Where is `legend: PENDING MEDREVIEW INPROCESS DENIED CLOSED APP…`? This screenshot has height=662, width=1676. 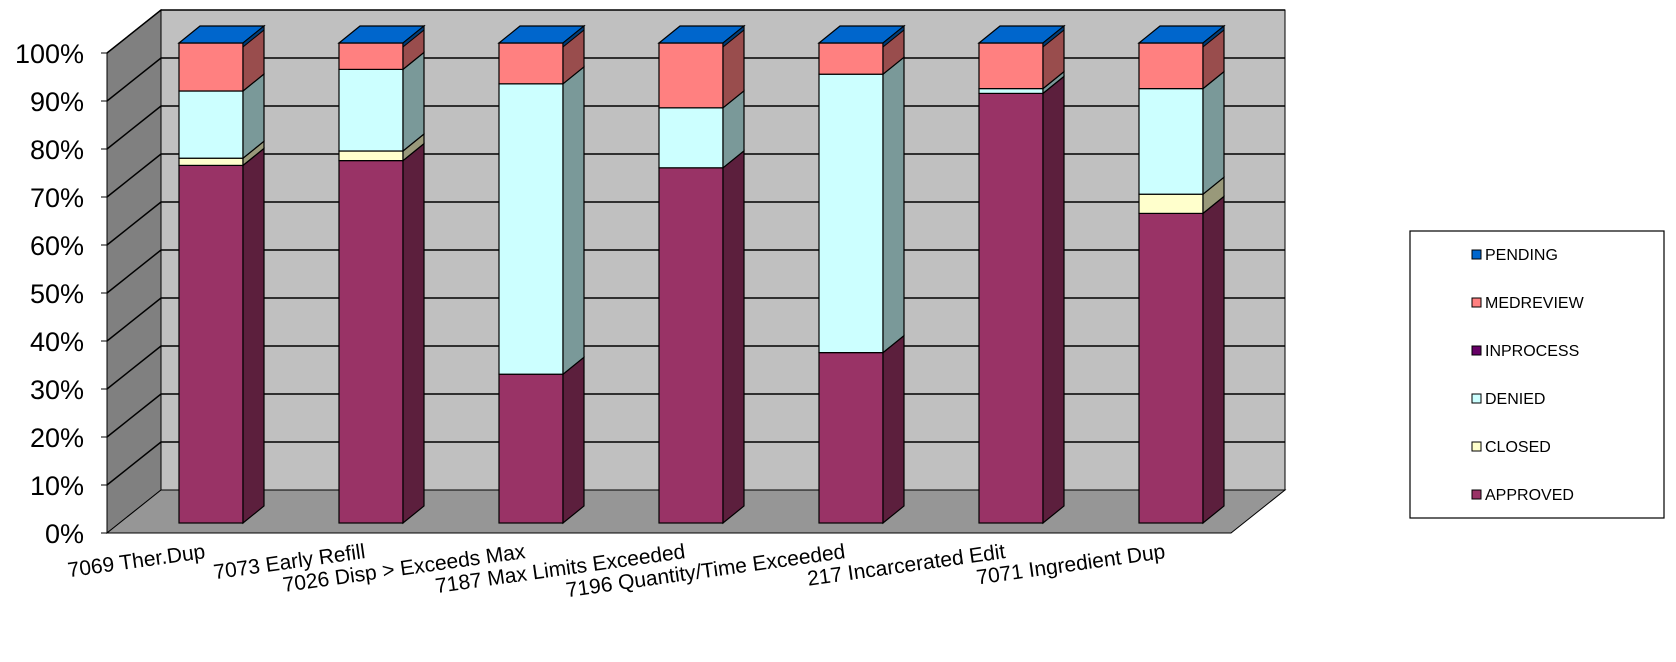 legend: PENDING MEDREVIEW INPROCESS DENIED CLOSED APP… is located at coordinates (1537, 374).